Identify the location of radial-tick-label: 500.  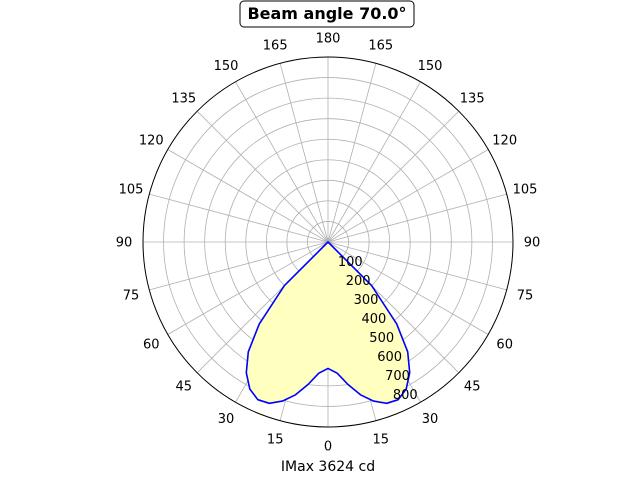
(381, 338).